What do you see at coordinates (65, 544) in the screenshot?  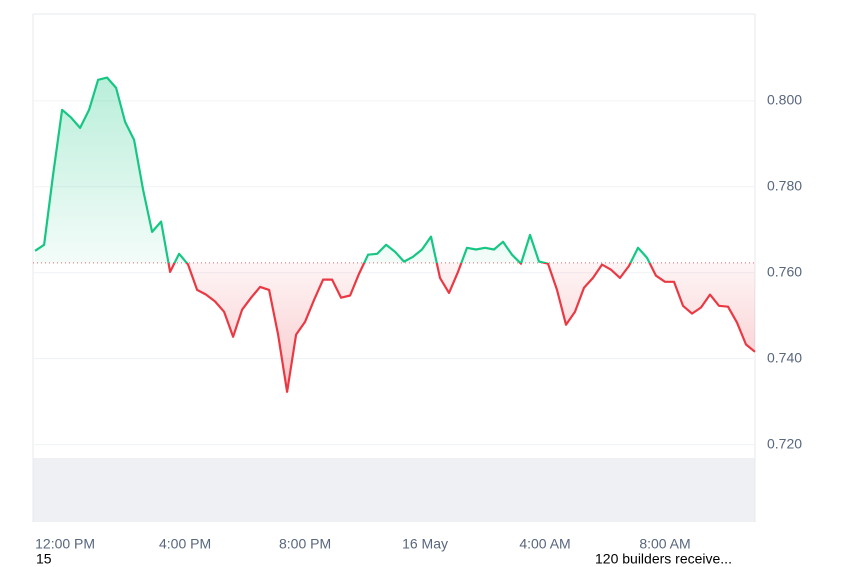 I see `x-tick-label: 12:00 PM` at bounding box center [65, 544].